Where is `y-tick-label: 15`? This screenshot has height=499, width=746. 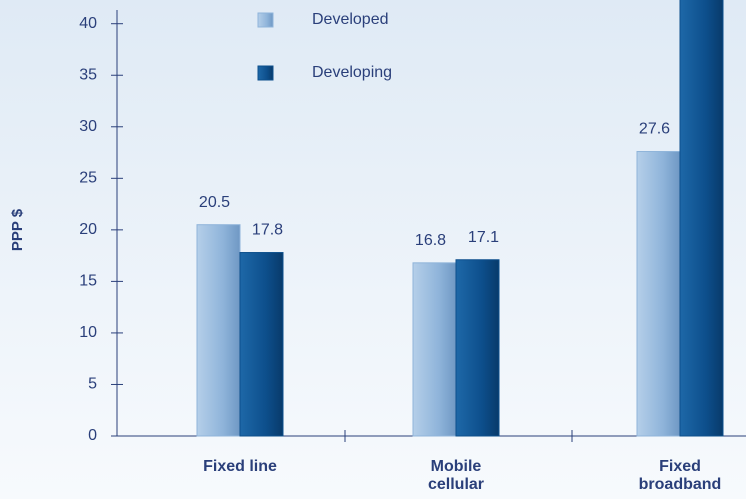 y-tick-label: 15 is located at coordinates (88, 281).